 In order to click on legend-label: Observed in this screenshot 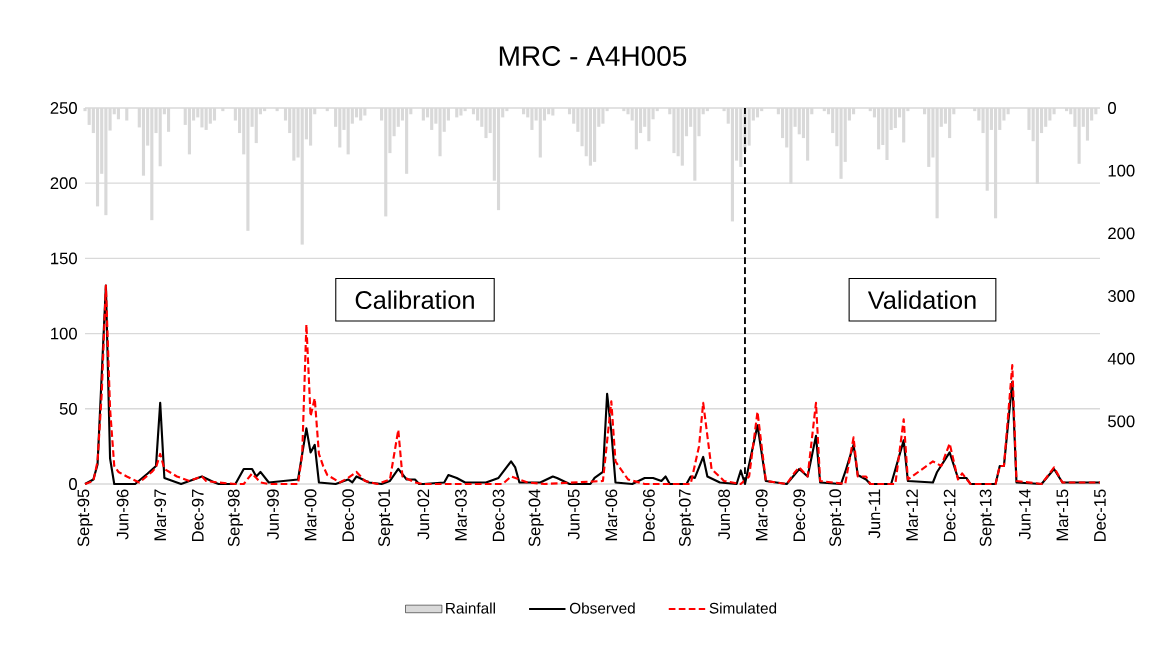, I will do `click(602, 608)`.